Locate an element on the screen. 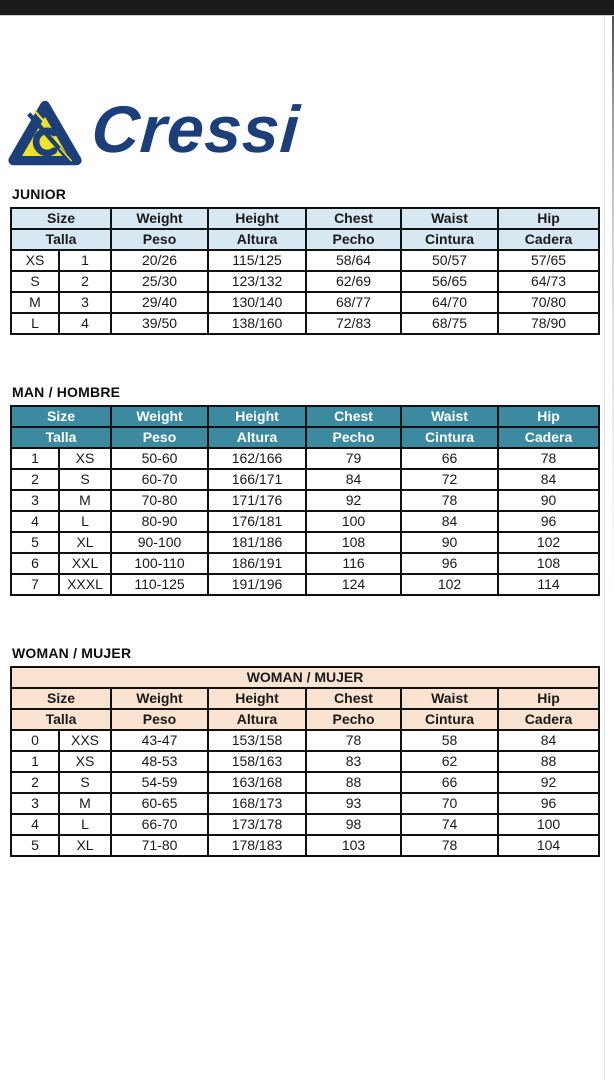  table-cell: 60-70 is located at coordinates (160, 479).